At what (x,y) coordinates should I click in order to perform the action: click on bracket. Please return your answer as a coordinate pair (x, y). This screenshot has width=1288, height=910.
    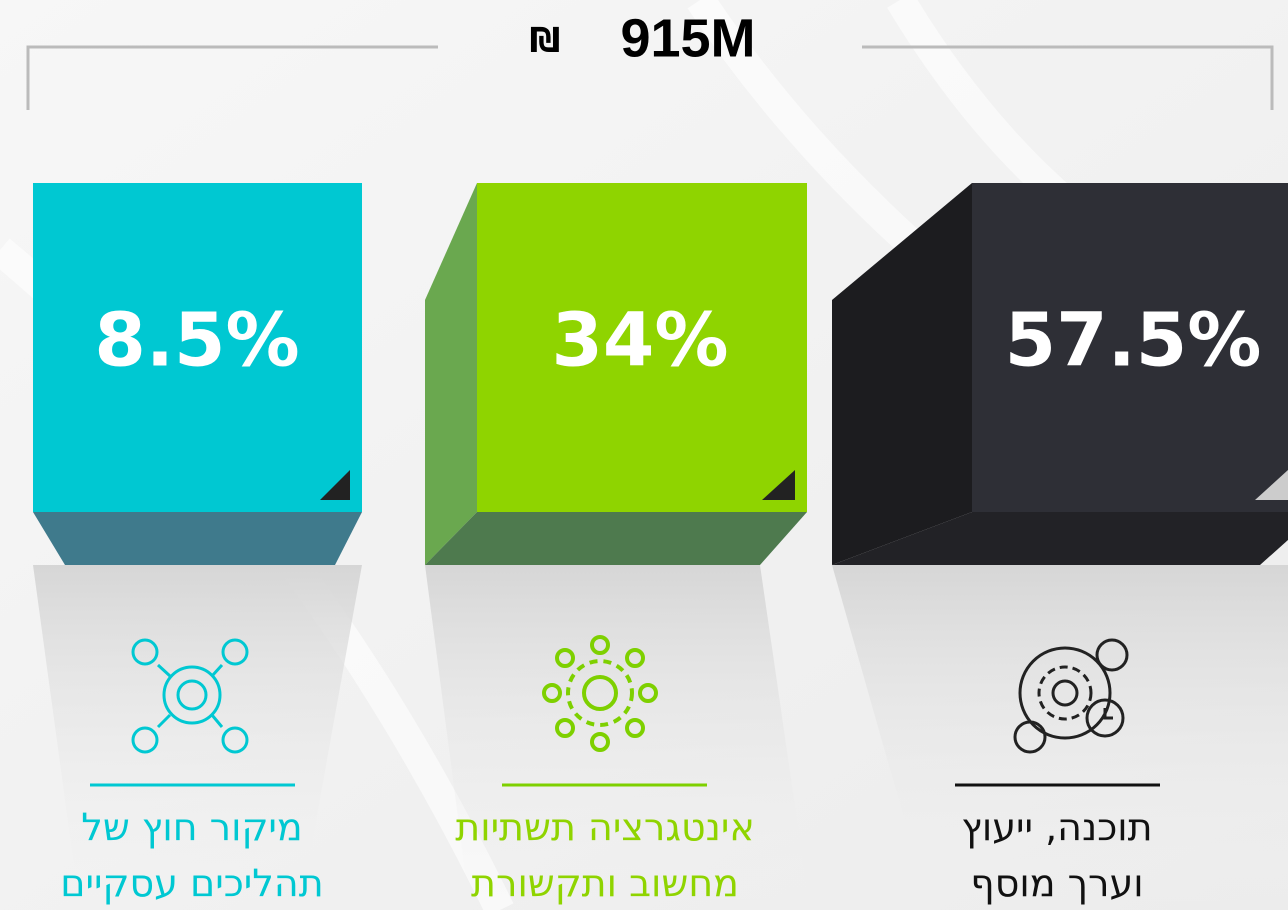
    Looking at the image, I should click on (650, 77).